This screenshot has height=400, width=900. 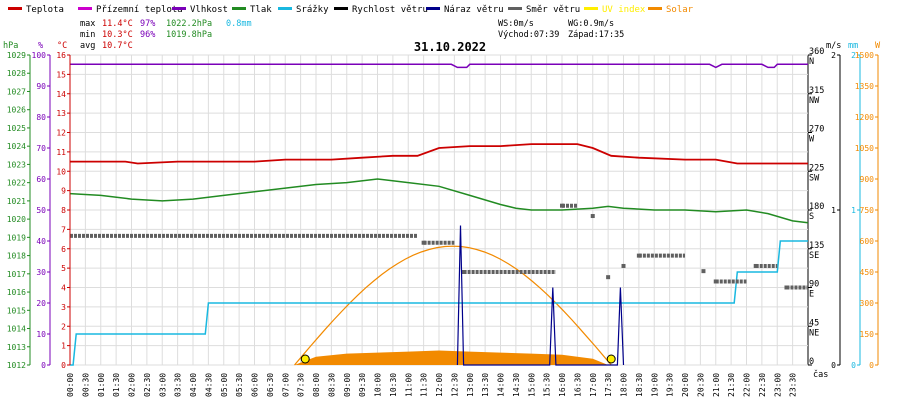 I want to click on solar-tick-label: 1200, so click(x=864, y=117).